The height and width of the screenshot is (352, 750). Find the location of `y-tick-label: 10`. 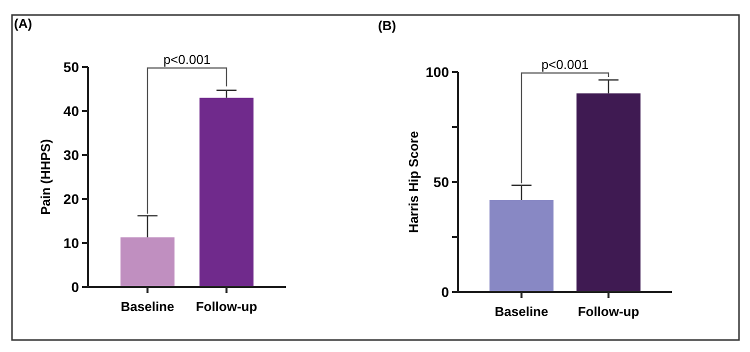

y-tick-label: 10 is located at coordinates (71, 242).